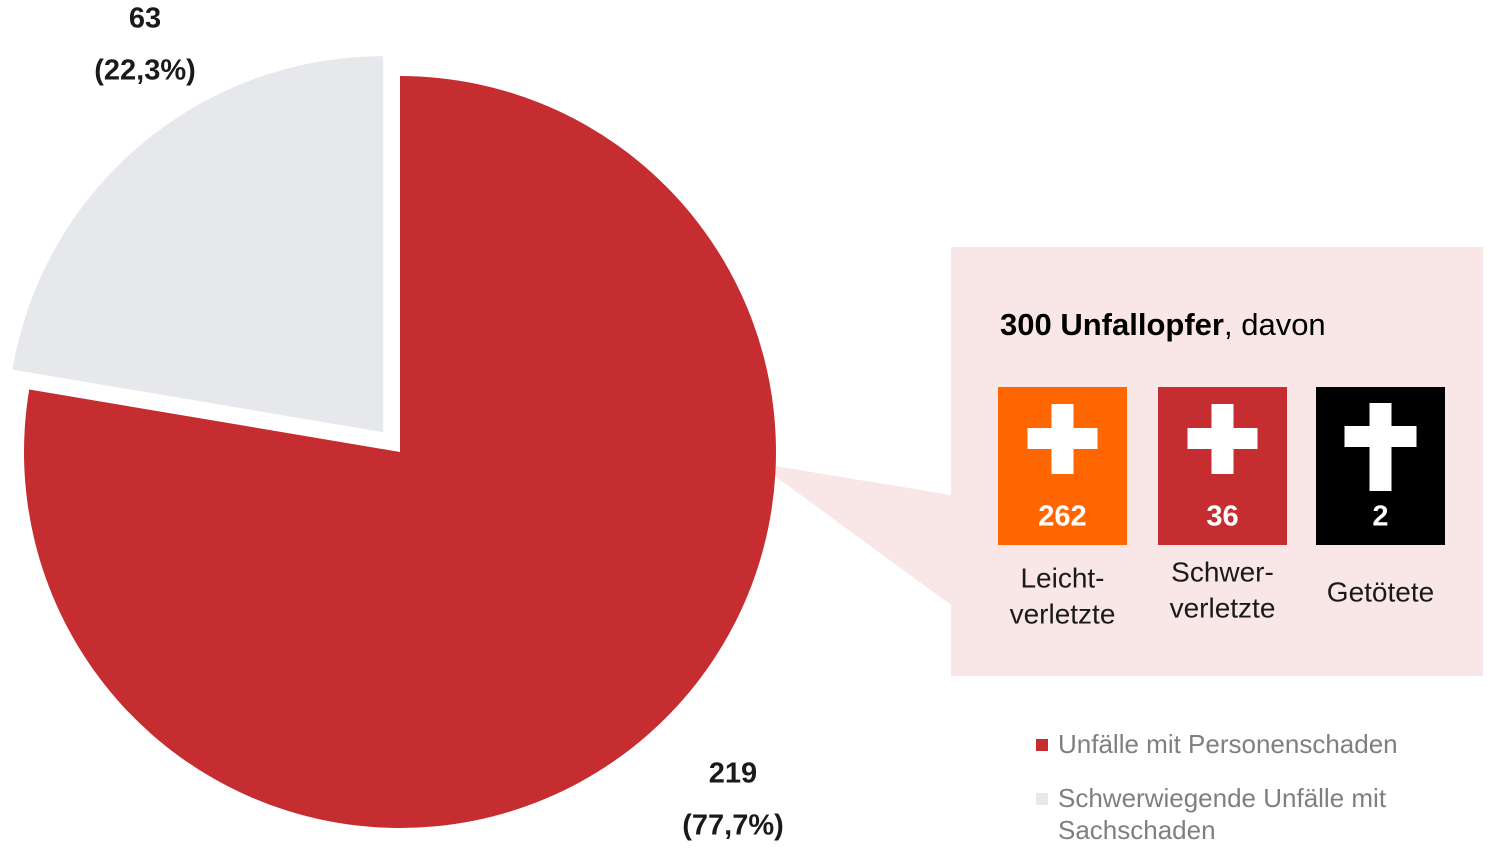 This screenshot has width=1499, height=862. Describe the element at coordinates (1222, 571) in the screenshot. I see `victim-label: Schwer-` at that location.